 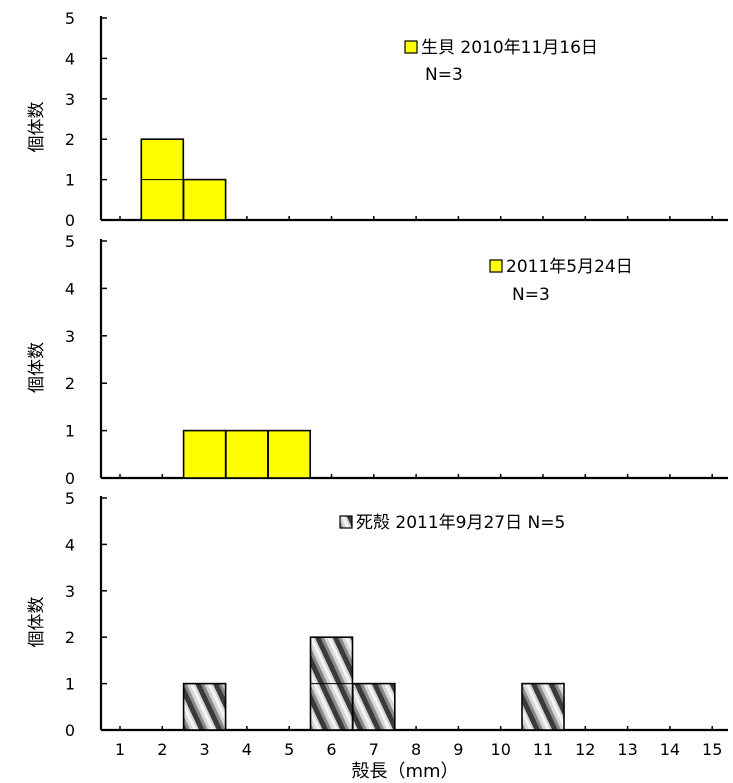 I want to click on x-tick-label: 10, so click(x=501, y=749).